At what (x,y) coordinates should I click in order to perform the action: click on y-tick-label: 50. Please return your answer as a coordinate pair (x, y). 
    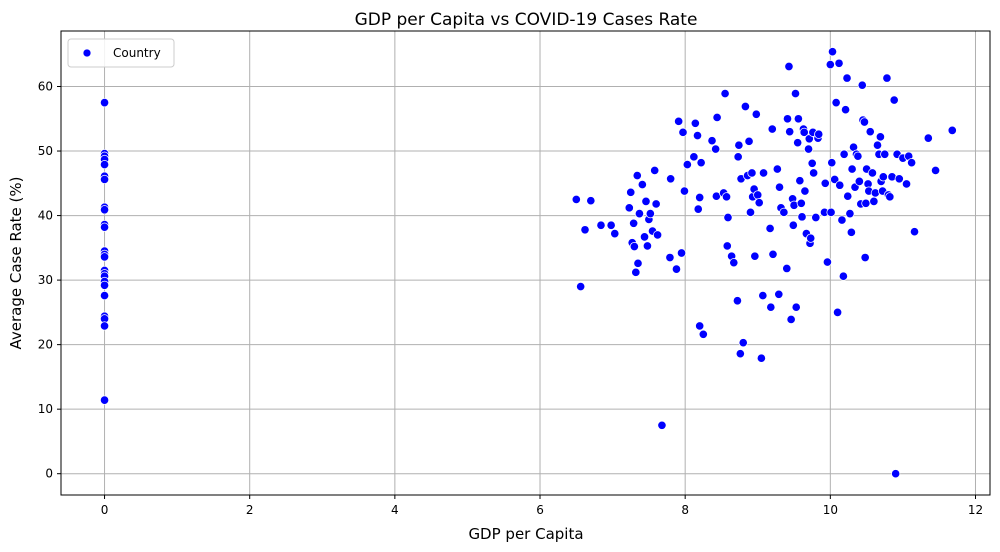
    Looking at the image, I should click on (45, 151).